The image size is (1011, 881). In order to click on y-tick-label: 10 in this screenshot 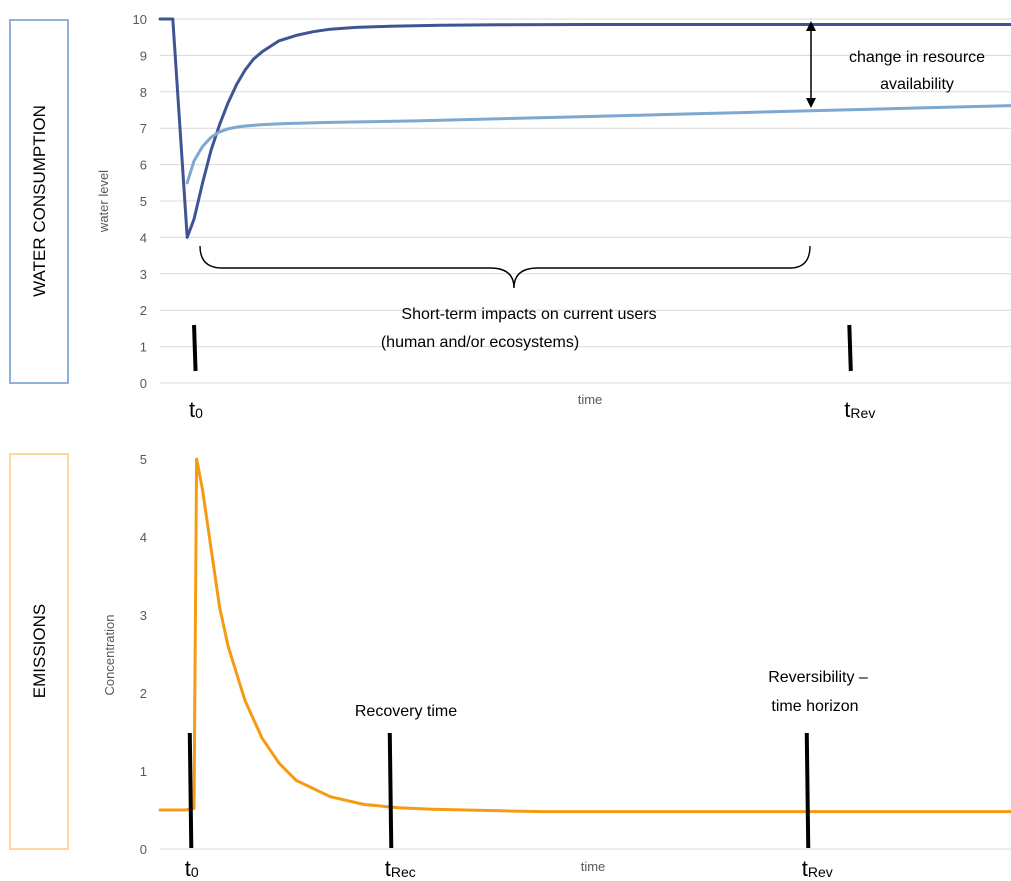, I will do `click(140, 19)`.